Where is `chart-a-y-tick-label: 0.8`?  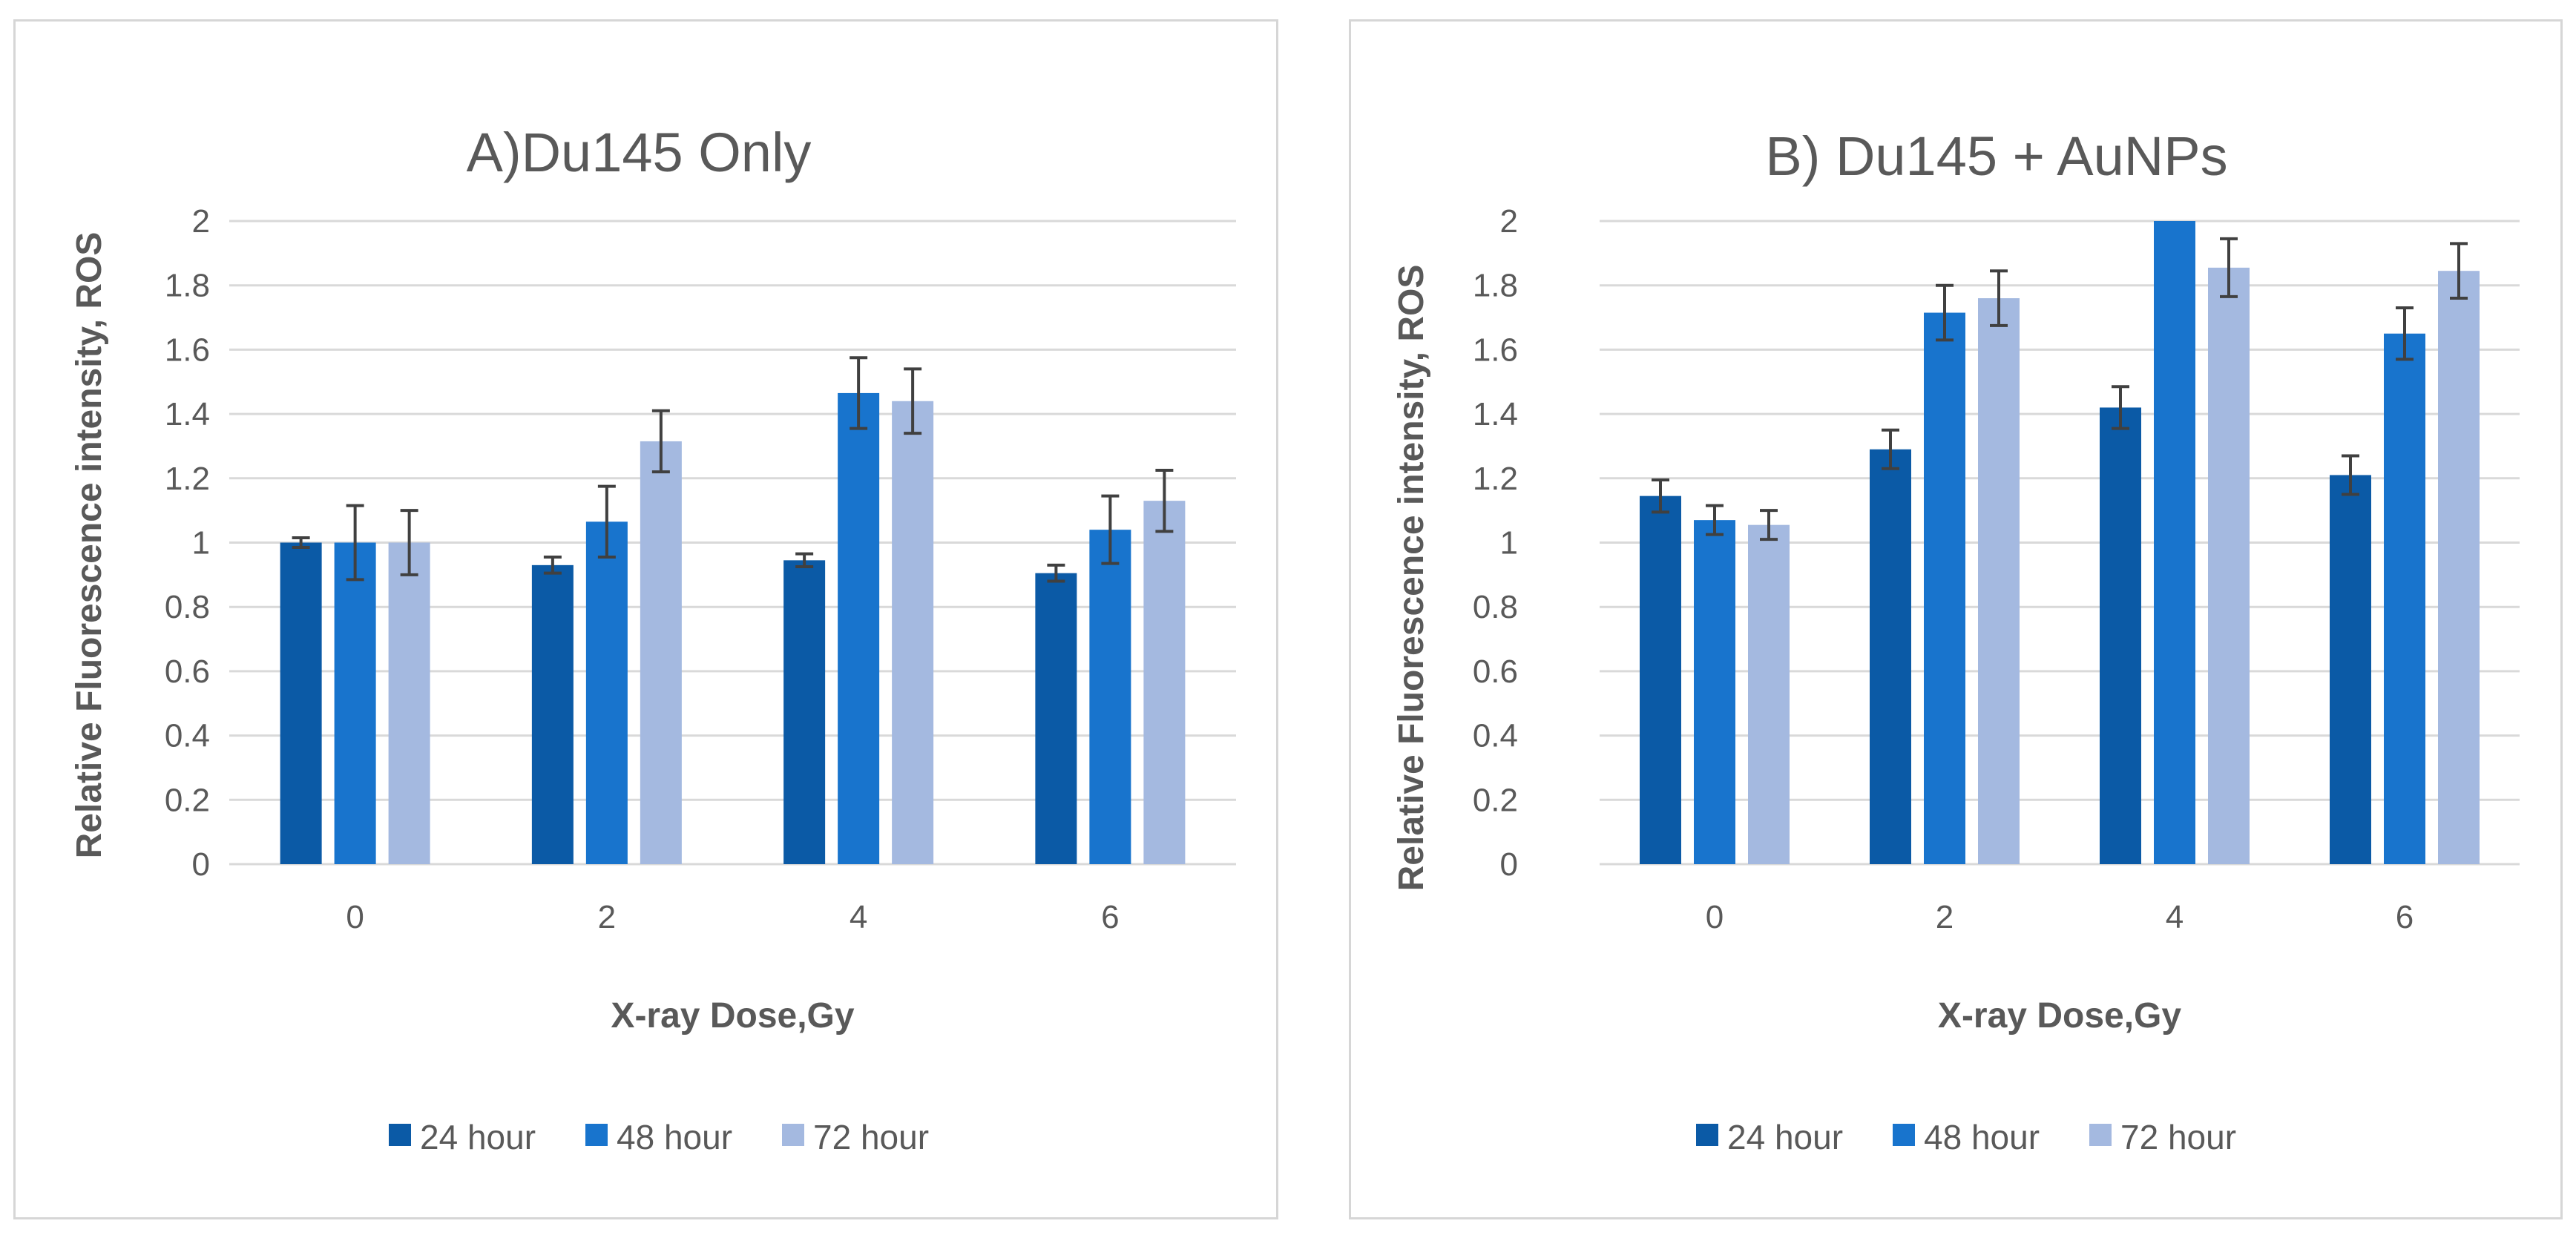 chart-a-y-tick-label: 0.8 is located at coordinates (187, 607).